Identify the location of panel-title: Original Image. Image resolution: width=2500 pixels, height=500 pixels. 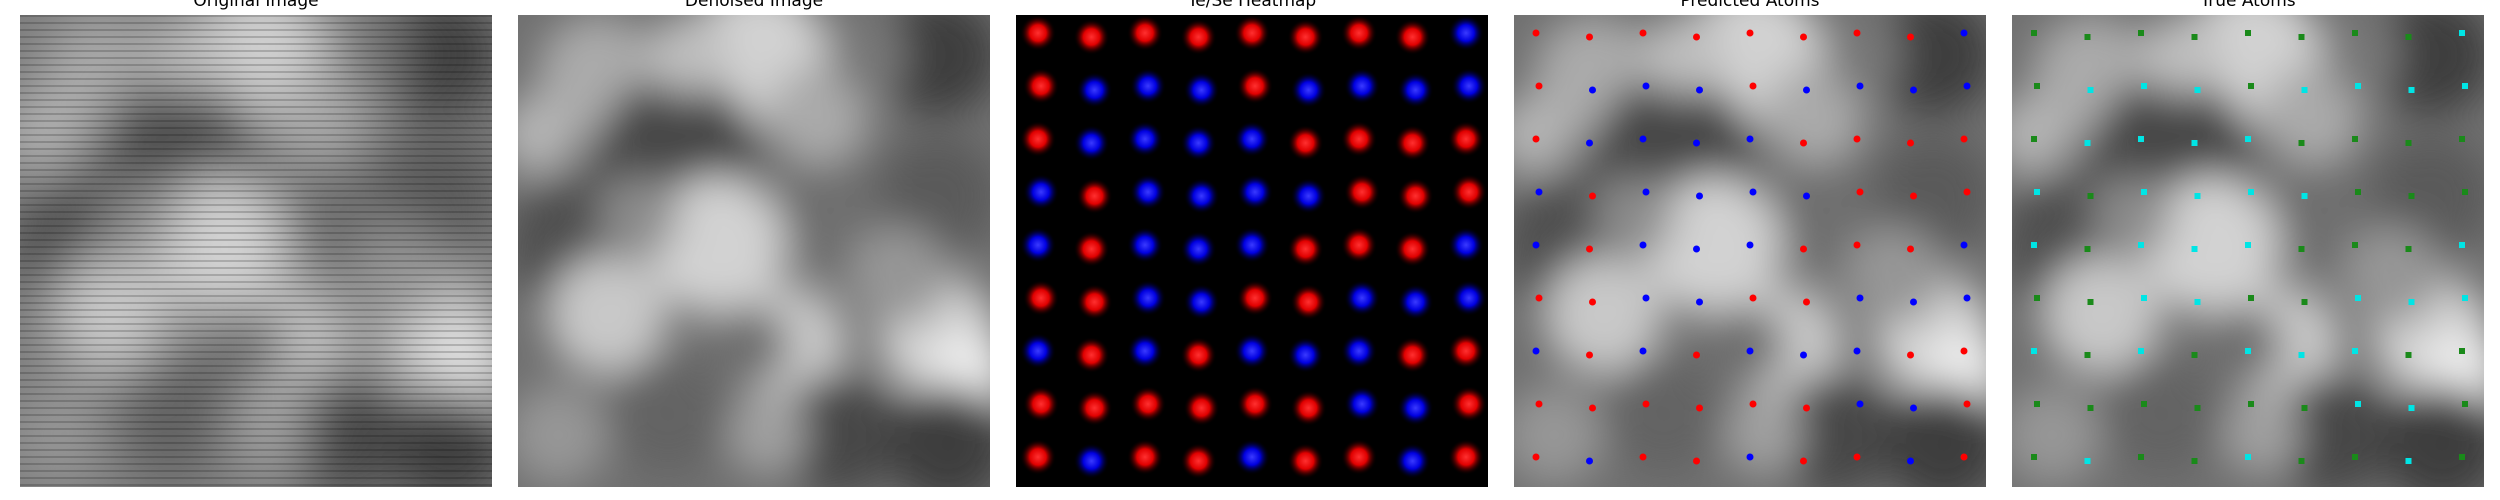
(256, 5).